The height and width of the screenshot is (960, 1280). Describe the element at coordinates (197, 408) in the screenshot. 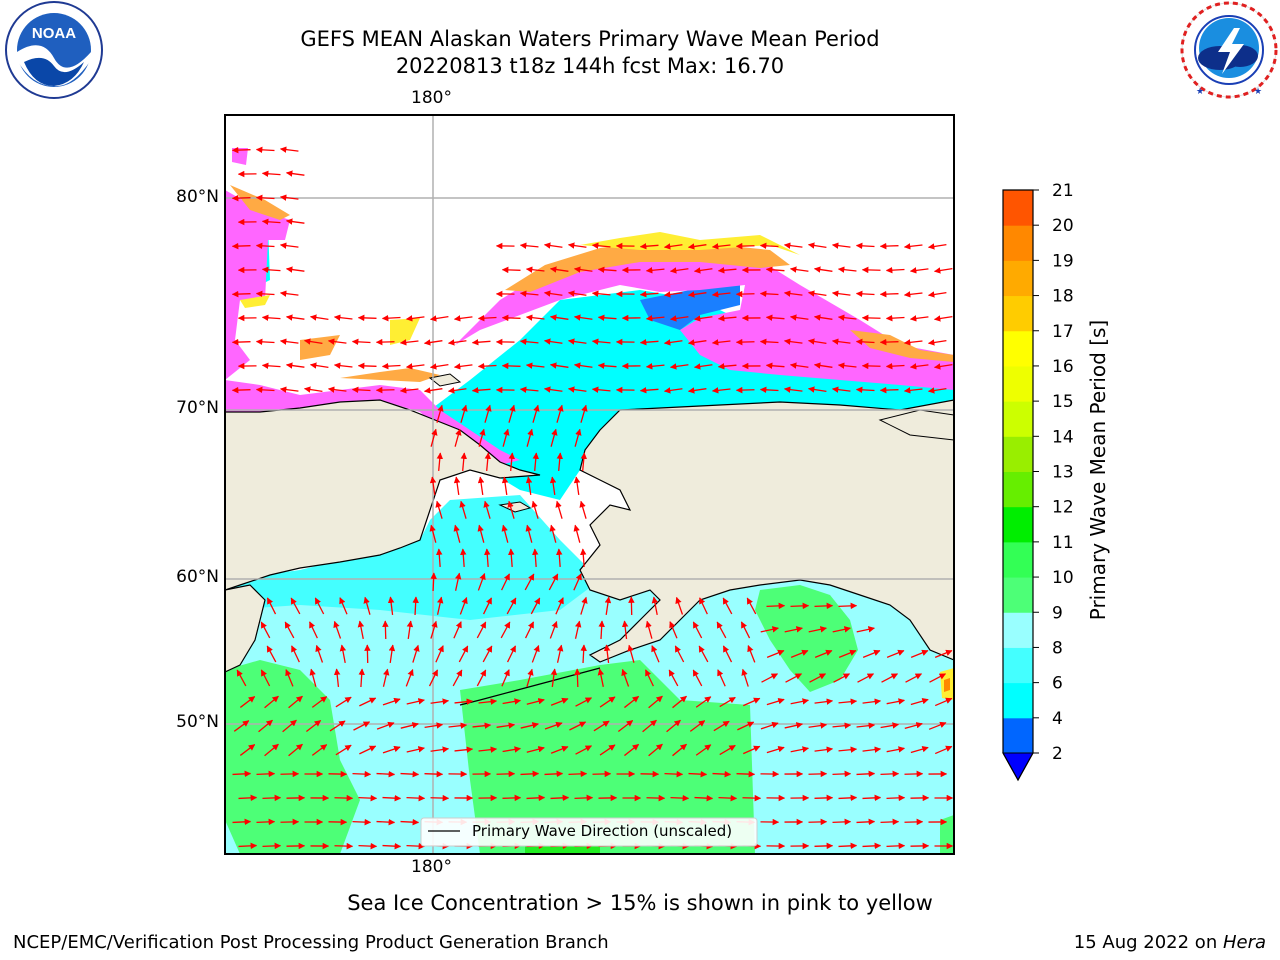

I see `lat-label-70: 70°N` at that location.